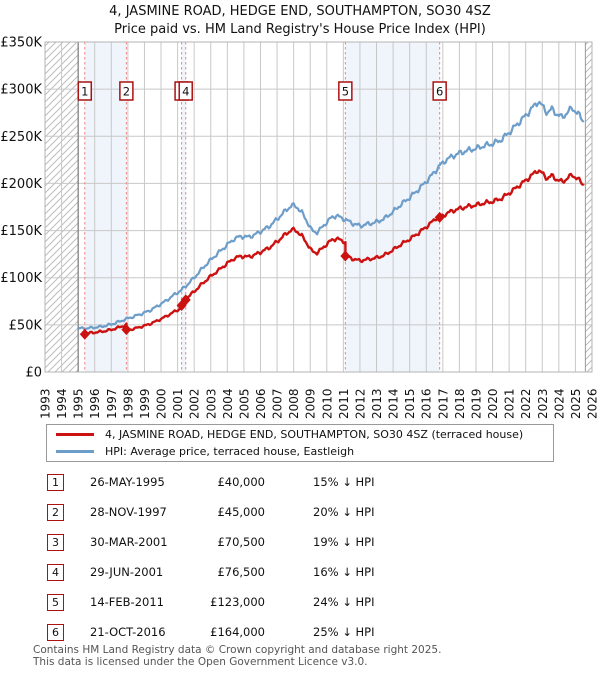 The height and width of the screenshot is (680, 600). What do you see at coordinates (241, 482) in the screenshot?
I see `sale-price: £40,000` at bounding box center [241, 482].